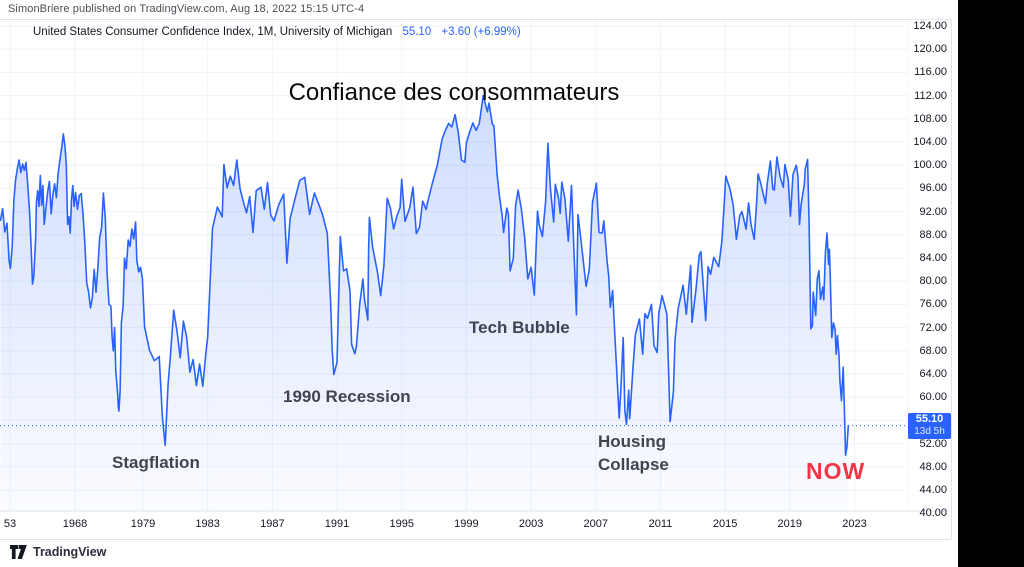 This screenshot has width=1024, height=567. What do you see at coordinates (930, 49) in the screenshot?
I see `y-tick-label: 120.00` at bounding box center [930, 49].